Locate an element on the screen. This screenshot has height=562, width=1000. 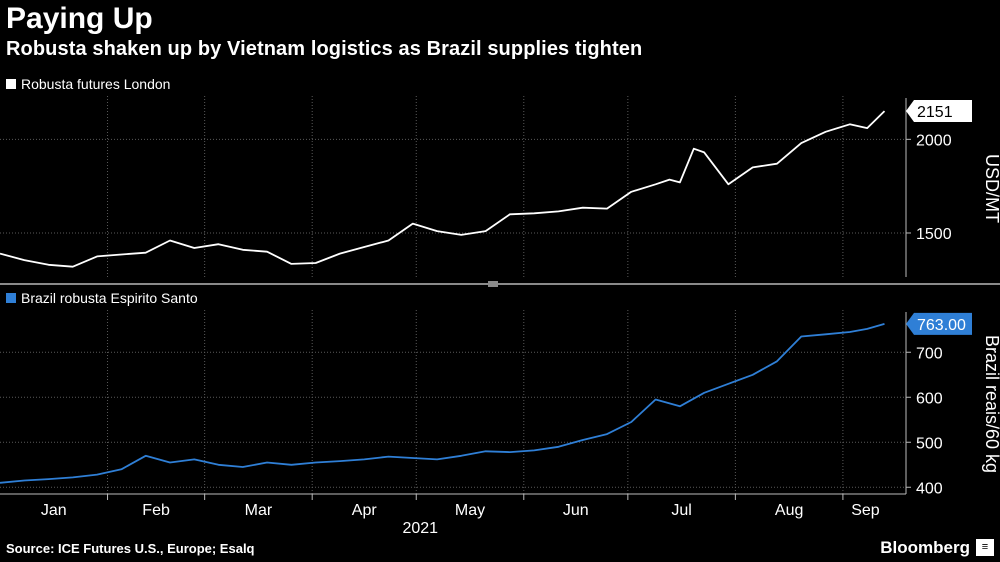
y-axis-label-brazil: Brazil reais/60 kg is located at coordinates (991, 404).